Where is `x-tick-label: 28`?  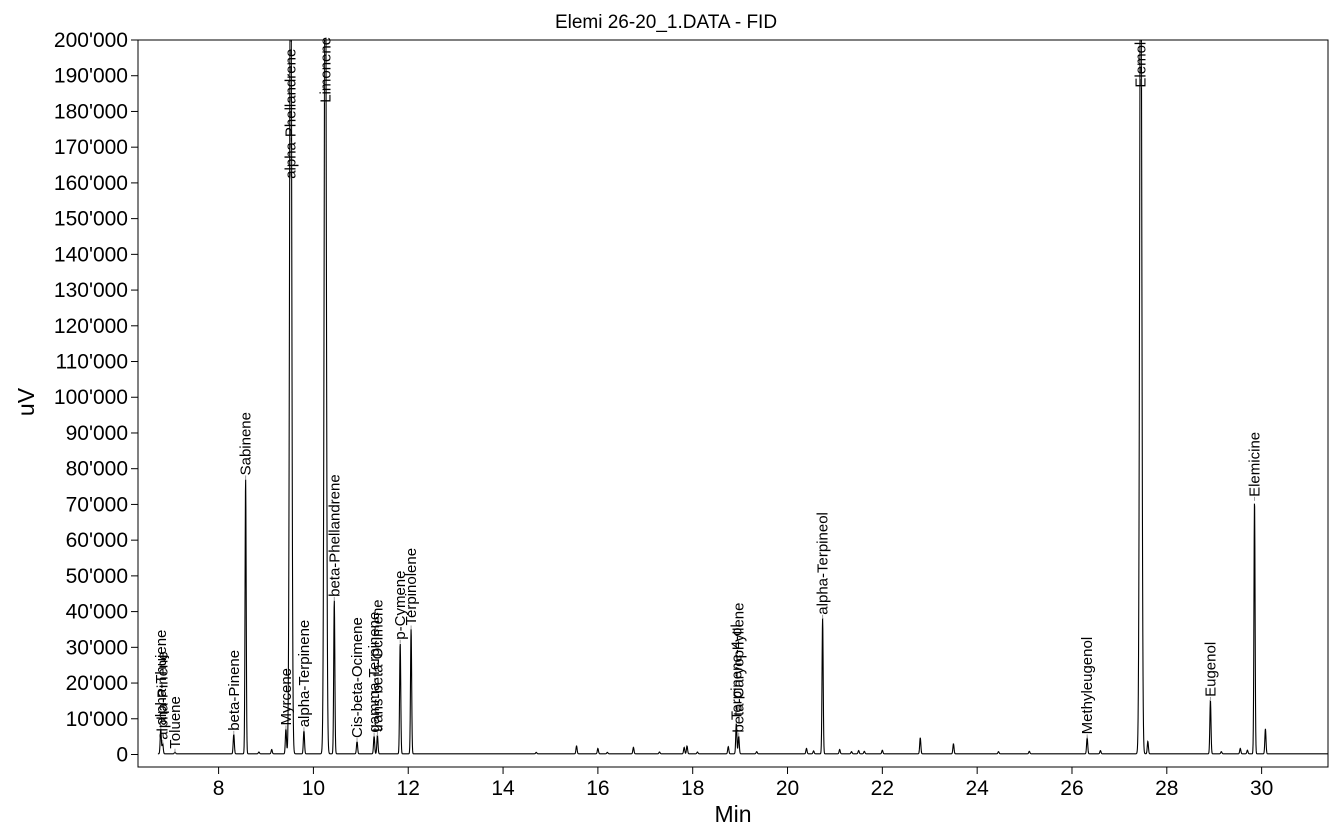 x-tick-label: 28 is located at coordinates (1166, 788).